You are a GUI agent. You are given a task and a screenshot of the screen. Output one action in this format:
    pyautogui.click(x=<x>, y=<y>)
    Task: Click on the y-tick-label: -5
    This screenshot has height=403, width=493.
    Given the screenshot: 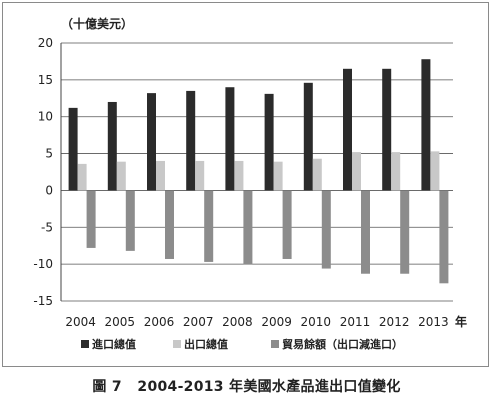 What is the action you would take?
    pyautogui.click(x=47, y=227)
    